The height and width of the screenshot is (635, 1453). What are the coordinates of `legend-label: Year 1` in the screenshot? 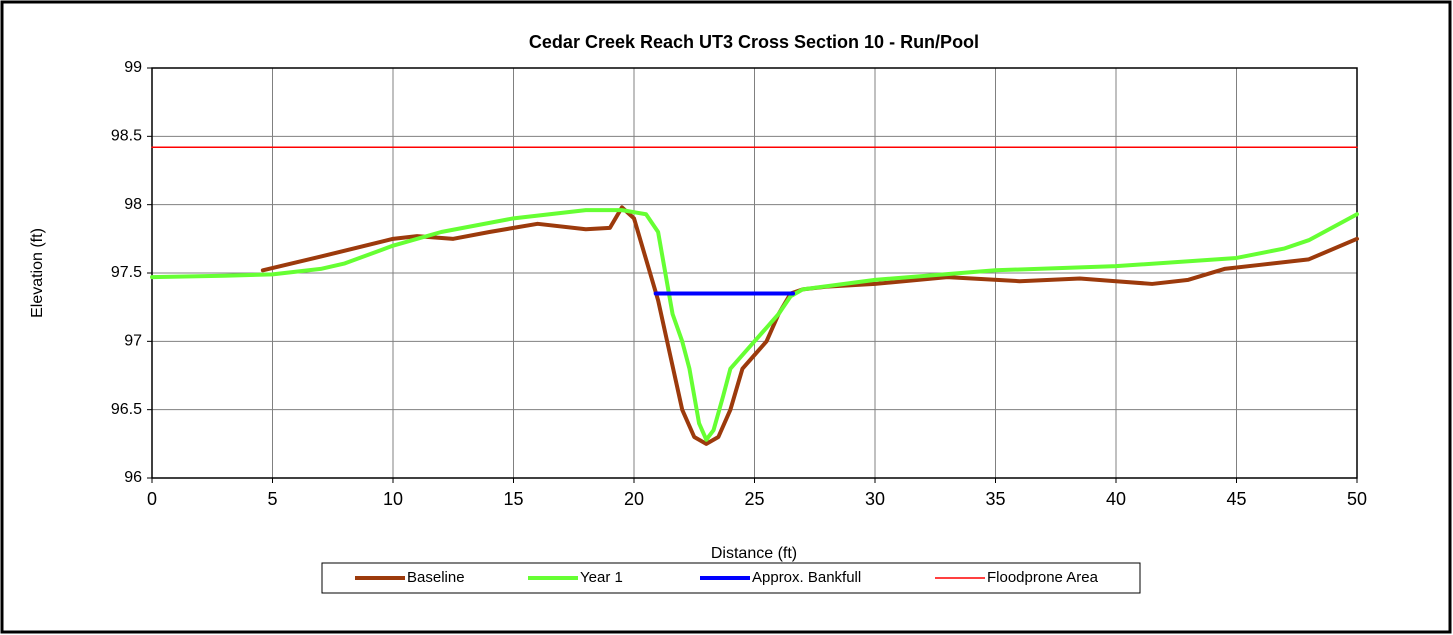 It's located at (601, 577).